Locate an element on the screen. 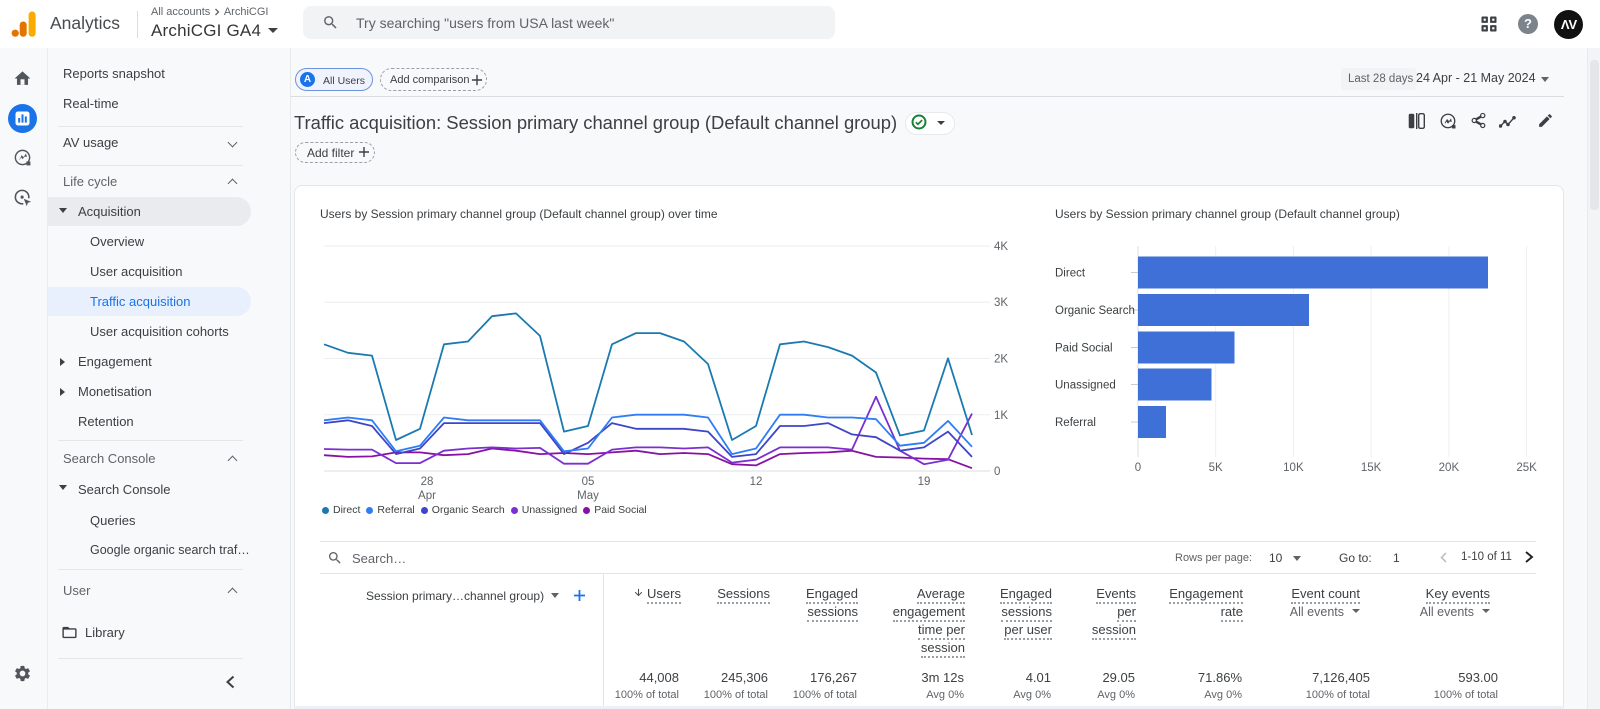 This screenshot has width=1600, height=709. svg-text: 19 is located at coordinates (924, 482).